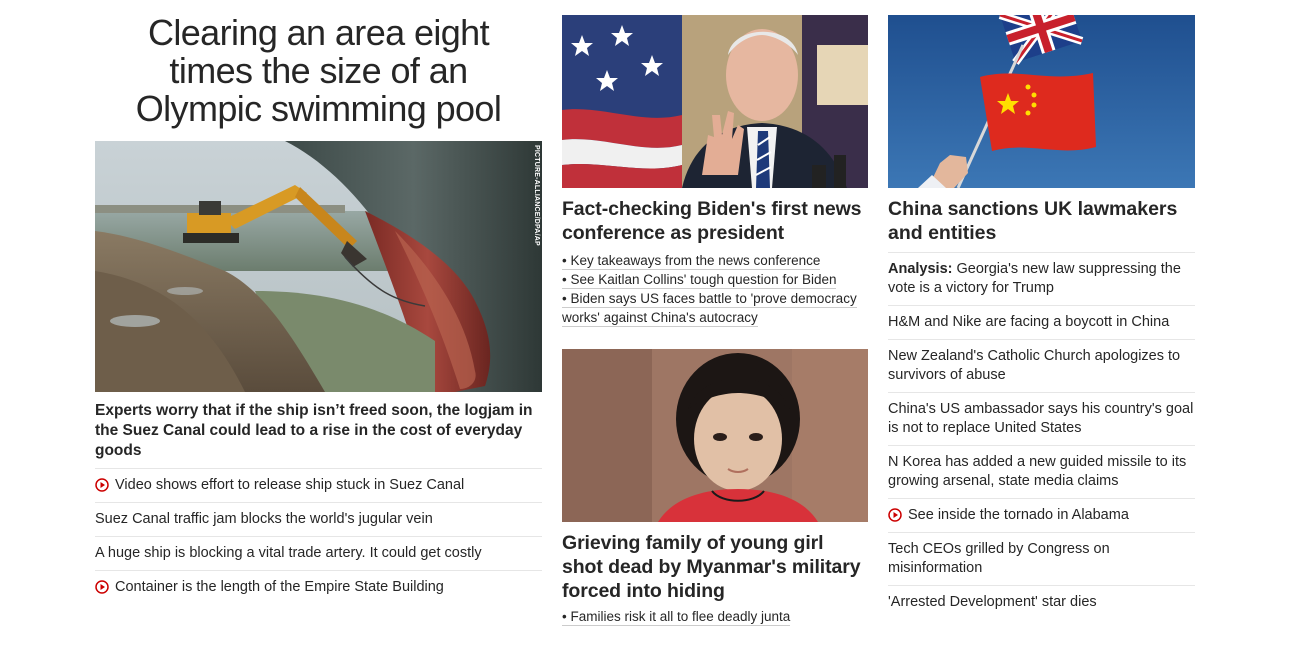  I want to click on headline-arrested-development: 'Arrested Development' star dies, so click(1041, 602).